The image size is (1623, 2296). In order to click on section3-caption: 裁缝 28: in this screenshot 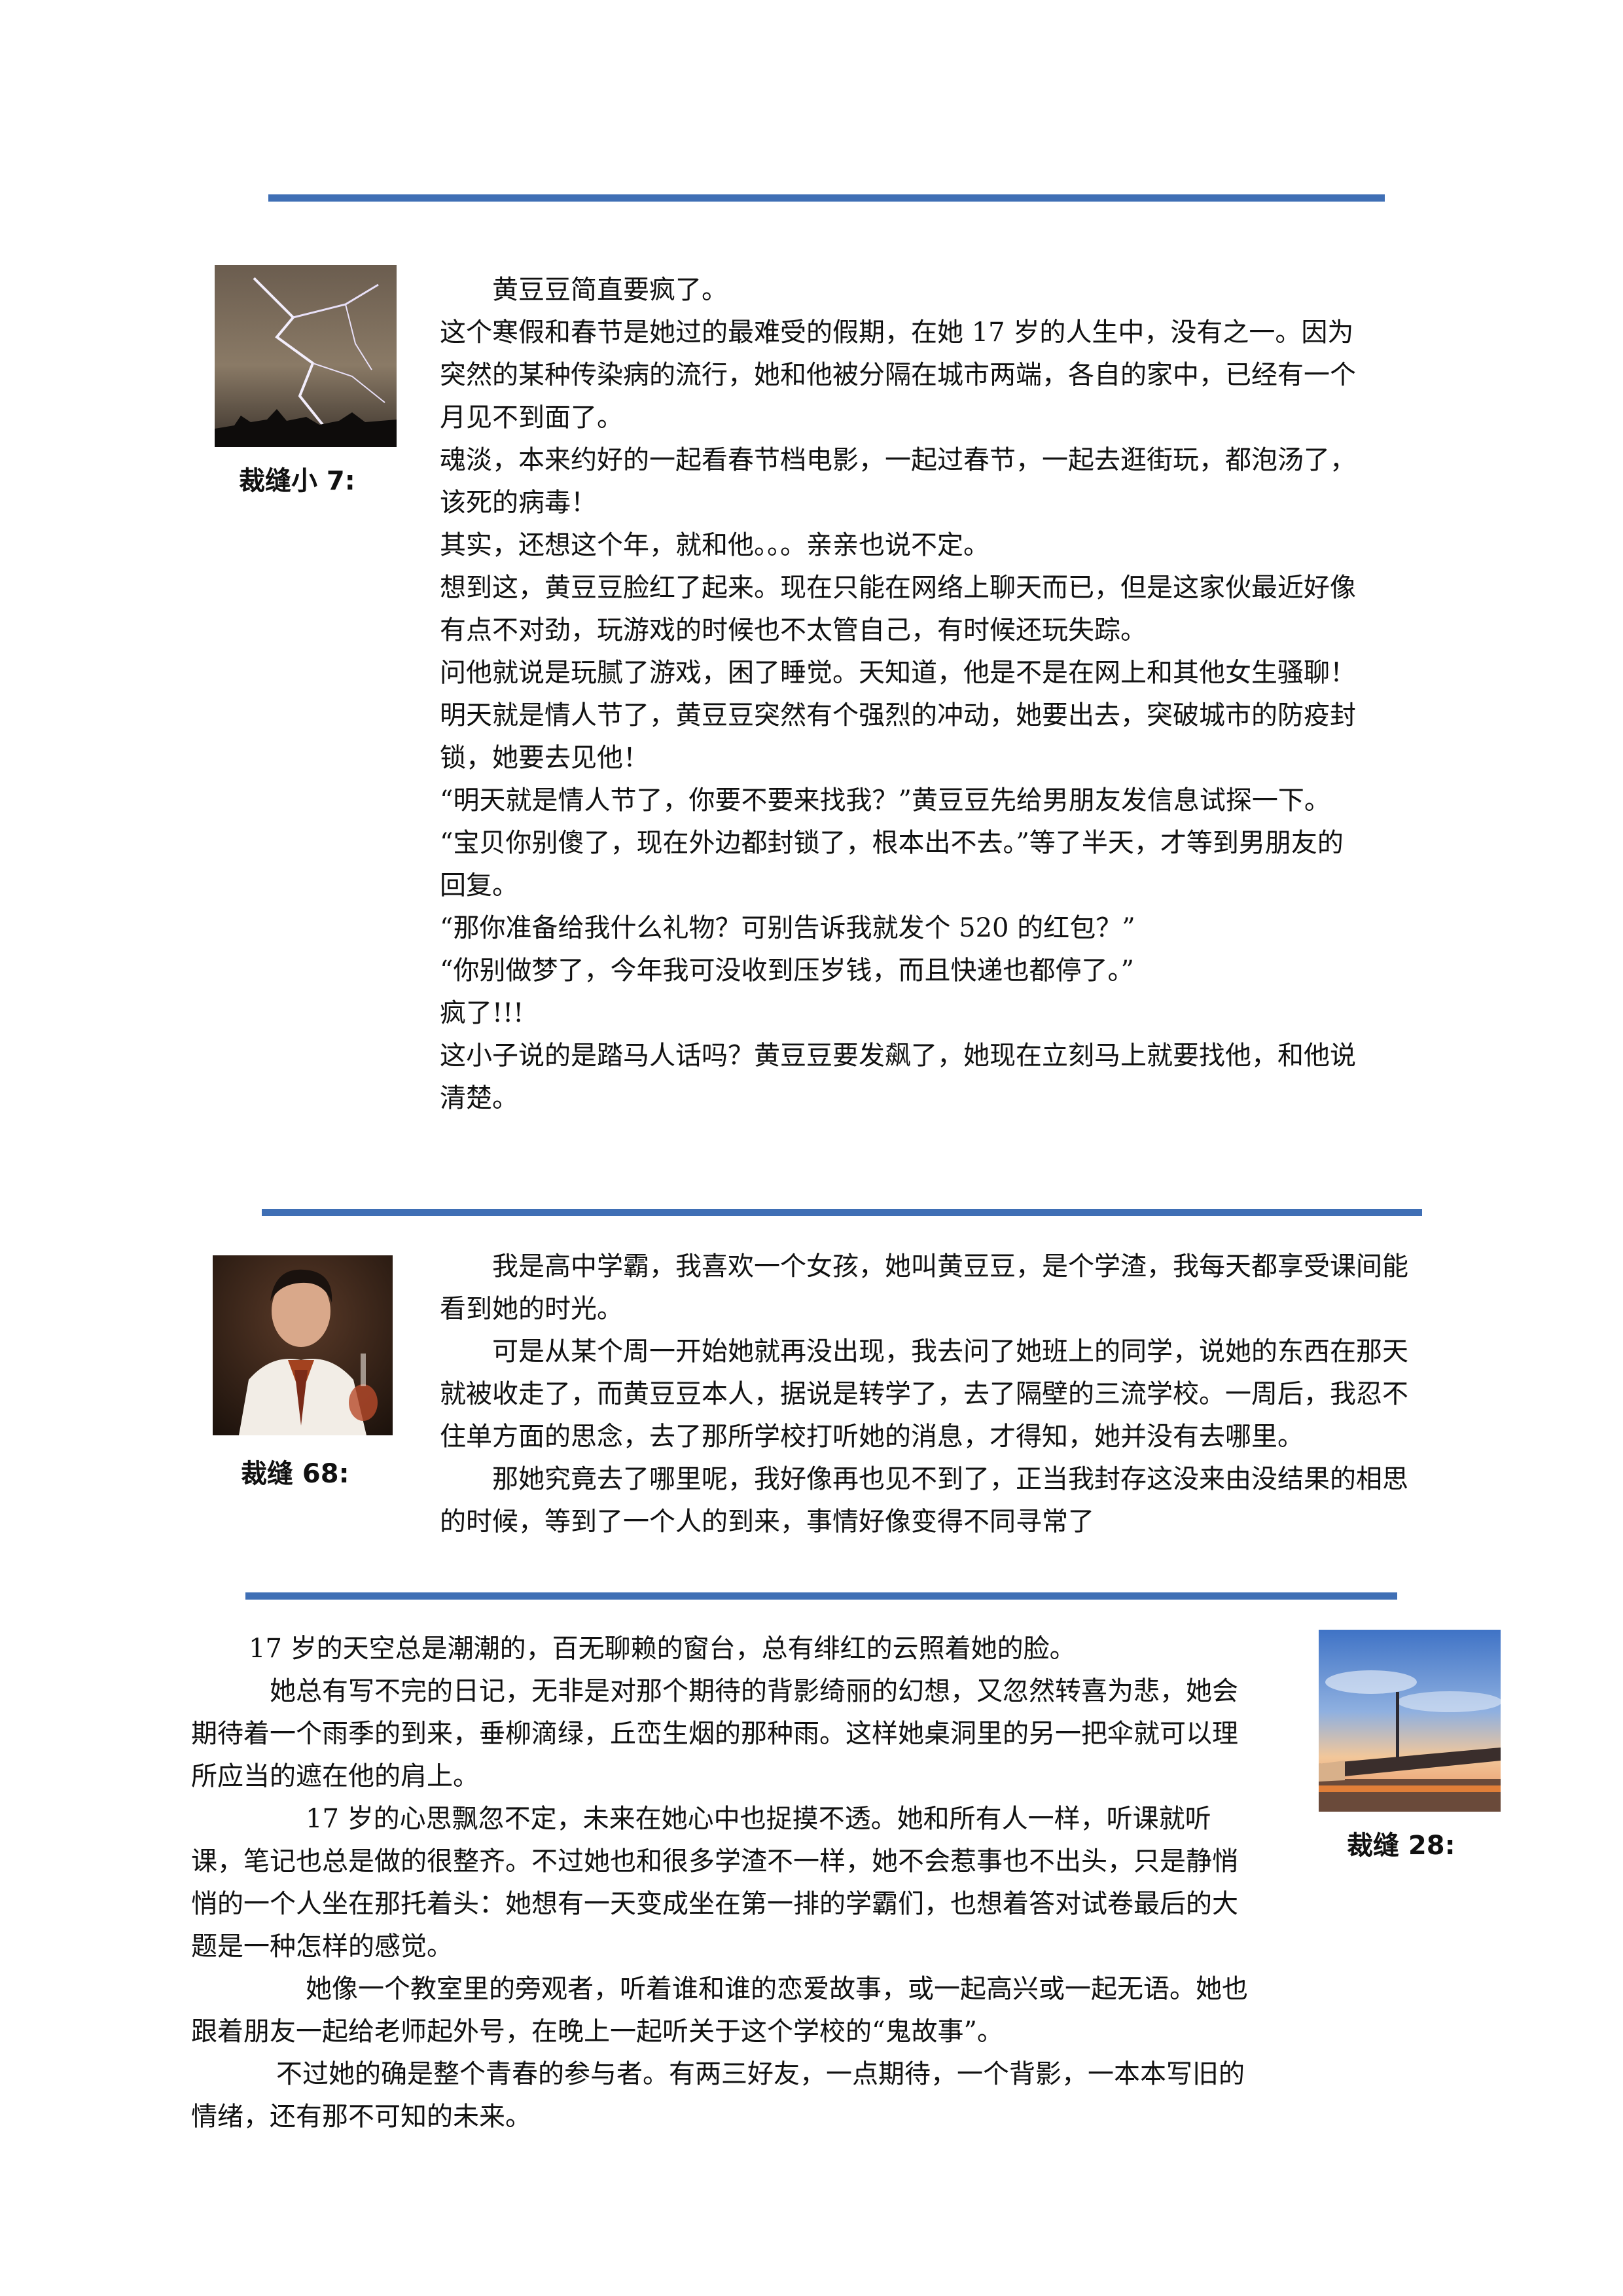, I will do `click(1401, 1846)`.